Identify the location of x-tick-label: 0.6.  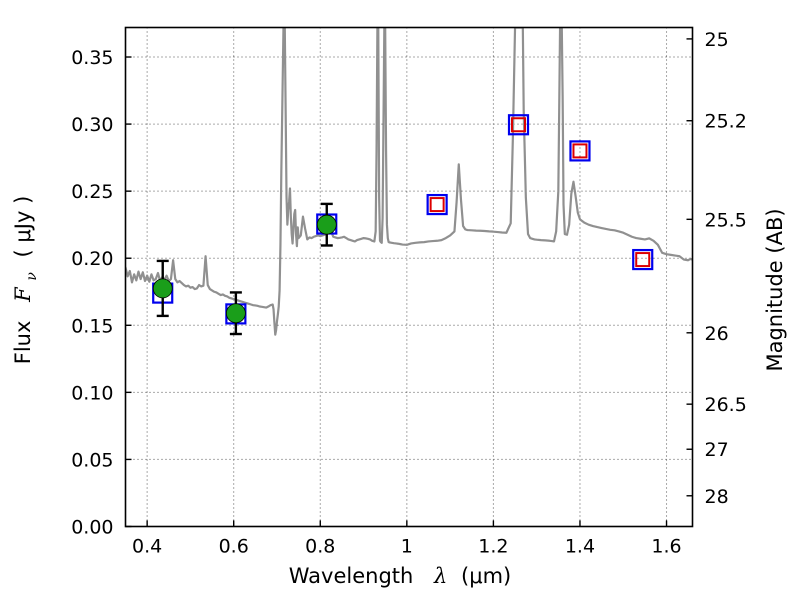
(234, 547).